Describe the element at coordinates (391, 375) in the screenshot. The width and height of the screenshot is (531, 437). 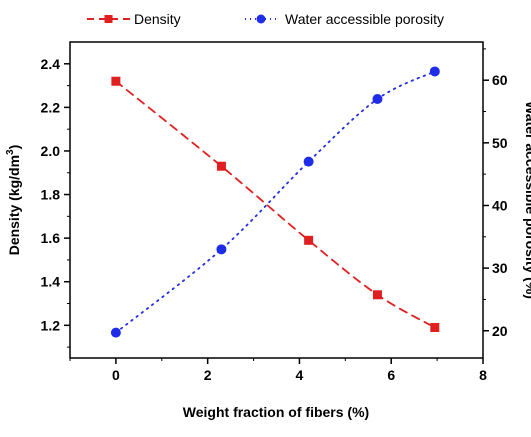
I see `x-tick-label: 6` at that location.